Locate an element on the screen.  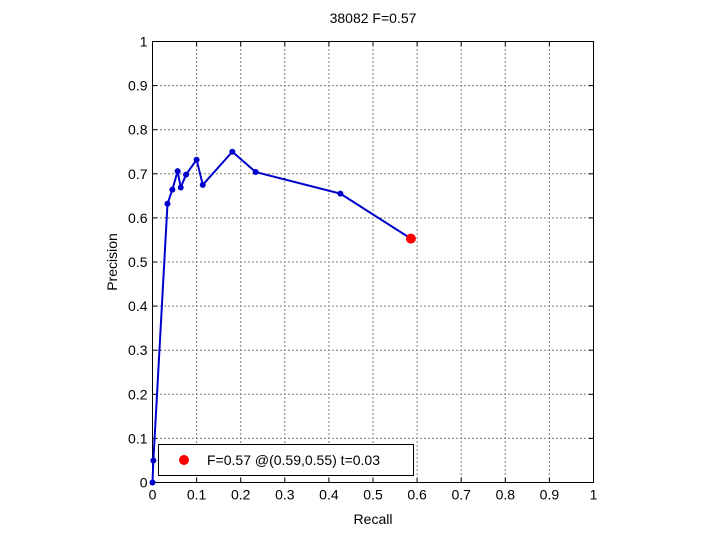
x-tick-label: 0.3 is located at coordinates (285, 495).